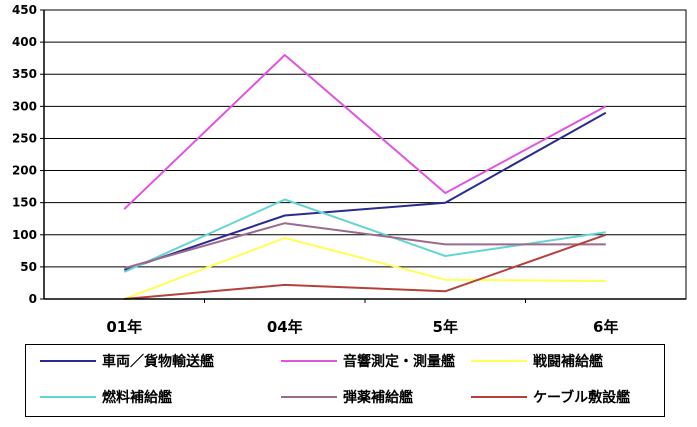  Describe the element at coordinates (24, 235) in the screenshot. I see `y-tick-label-100: 100` at that location.